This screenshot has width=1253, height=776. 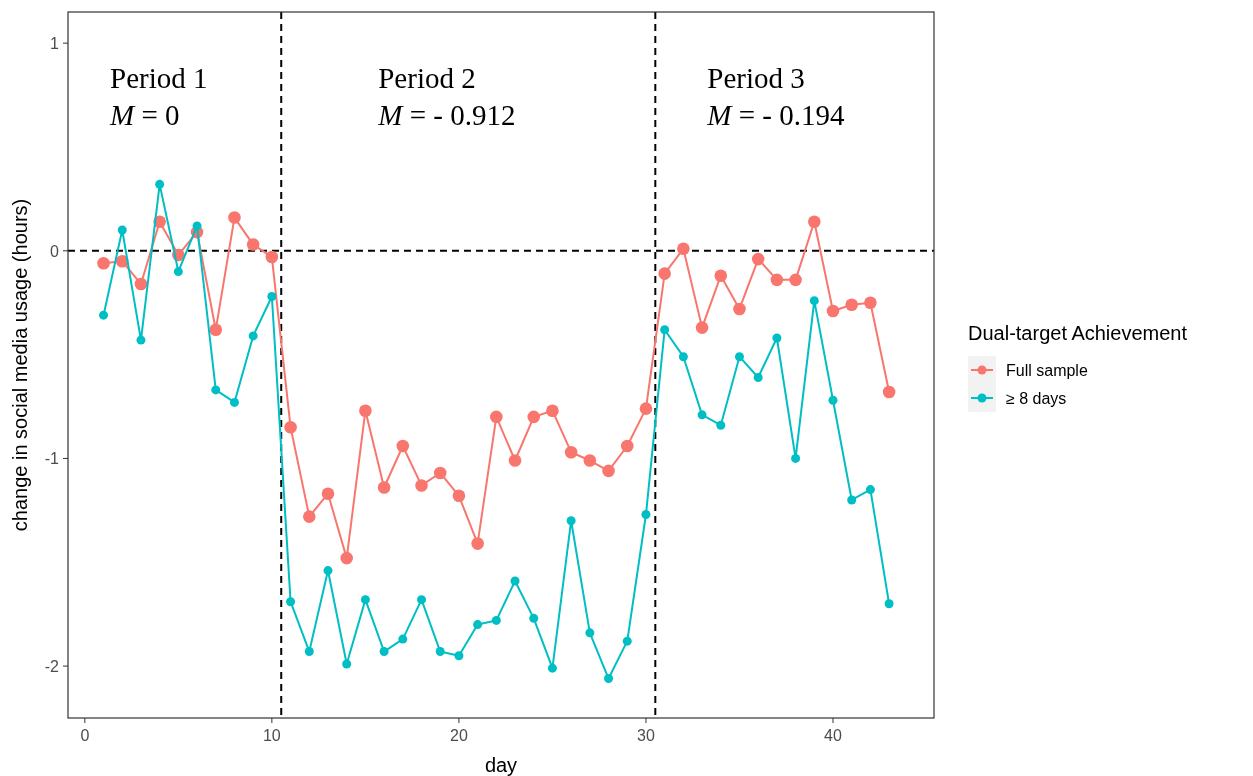 What do you see at coordinates (1078, 333) in the screenshot?
I see `legend-title: Dual-target Achievement` at bounding box center [1078, 333].